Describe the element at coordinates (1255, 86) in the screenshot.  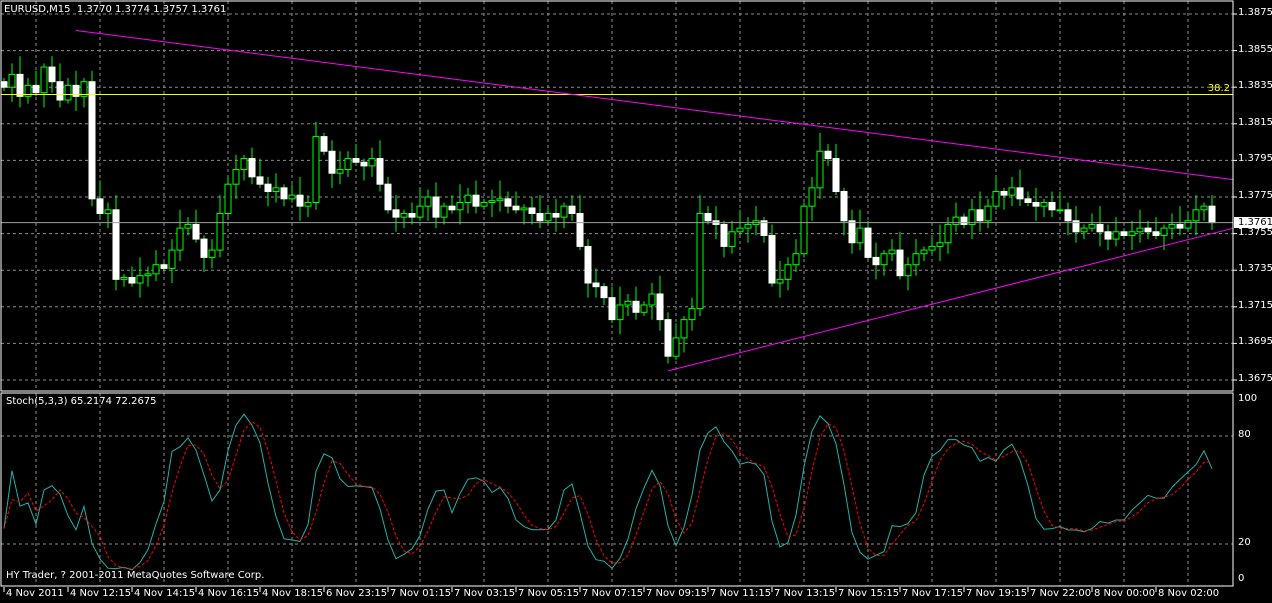
I see `price-tick-label: 1.3835` at that location.